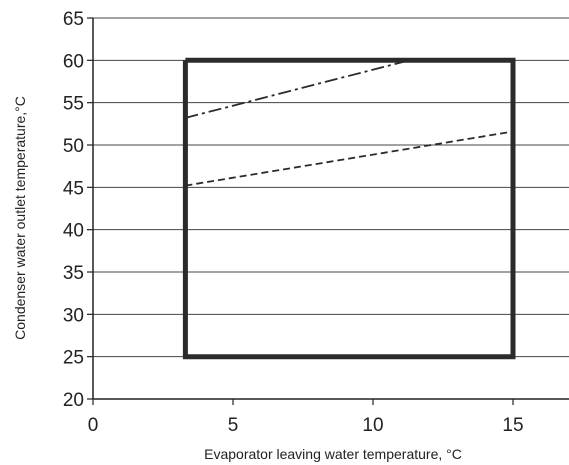  Describe the element at coordinates (73, 188) in the screenshot. I see `y-tick-label: 45` at that location.